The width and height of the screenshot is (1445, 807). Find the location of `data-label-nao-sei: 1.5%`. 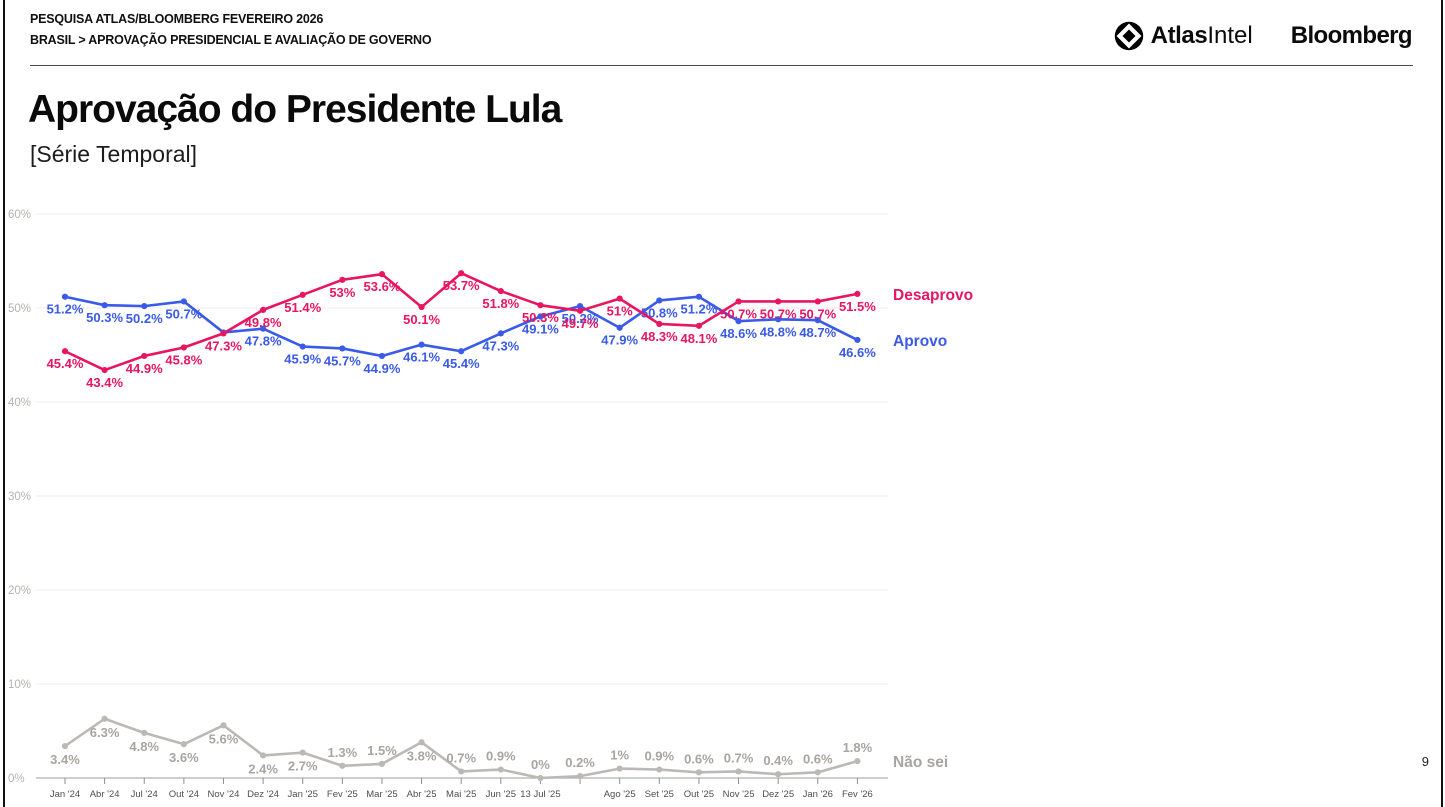

data-label-nao-sei: 1.5% is located at coordinates (382, 750).